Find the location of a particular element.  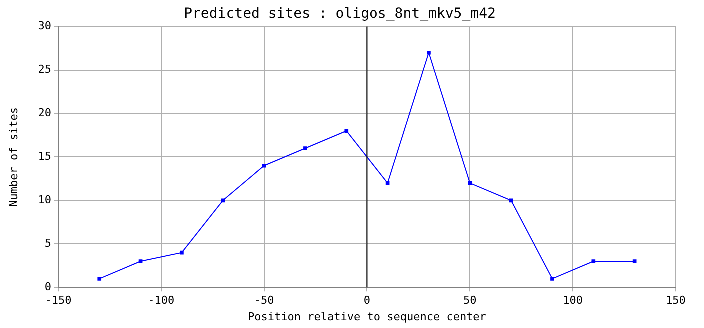

chart-title: Predicted sites : oligos_8nt_mkv5_m42 is located at coordinates (340, 14).